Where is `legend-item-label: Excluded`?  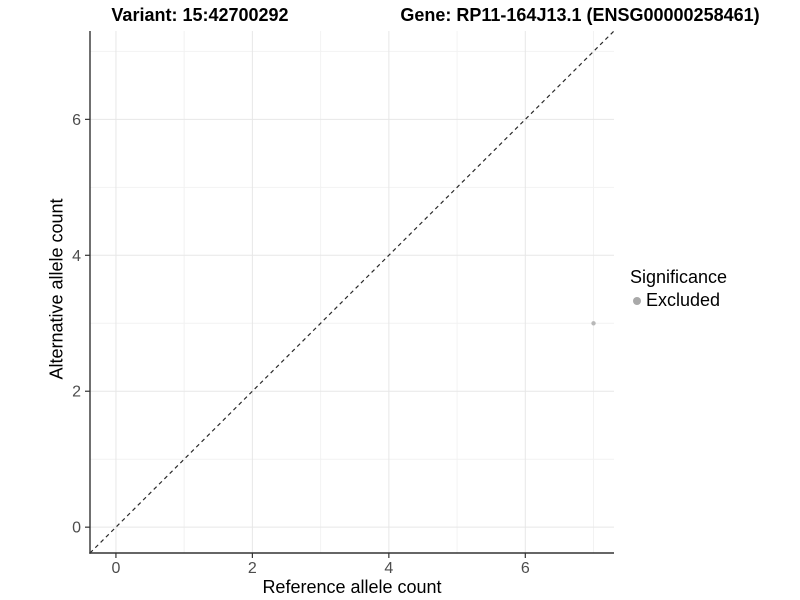
legend-item-label: Excluded is located at coordinates (683, 300).